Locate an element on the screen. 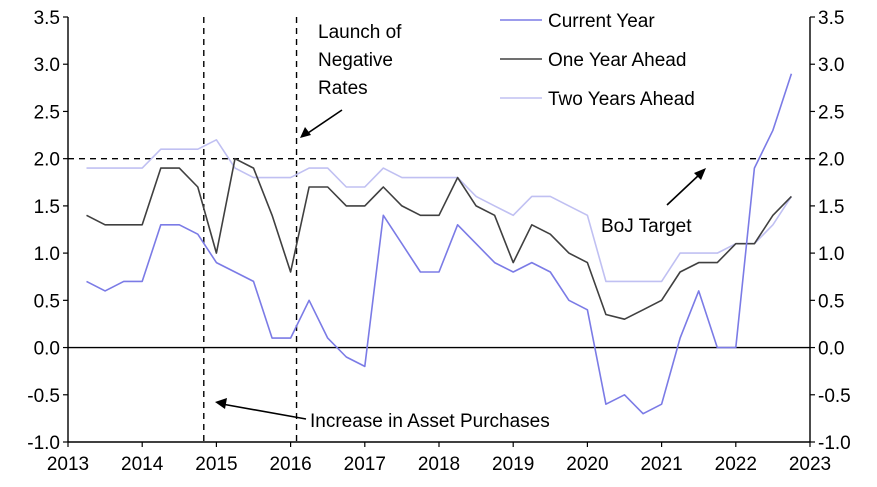  x-tick-label: 2013 is located at coordinates (68, 464).